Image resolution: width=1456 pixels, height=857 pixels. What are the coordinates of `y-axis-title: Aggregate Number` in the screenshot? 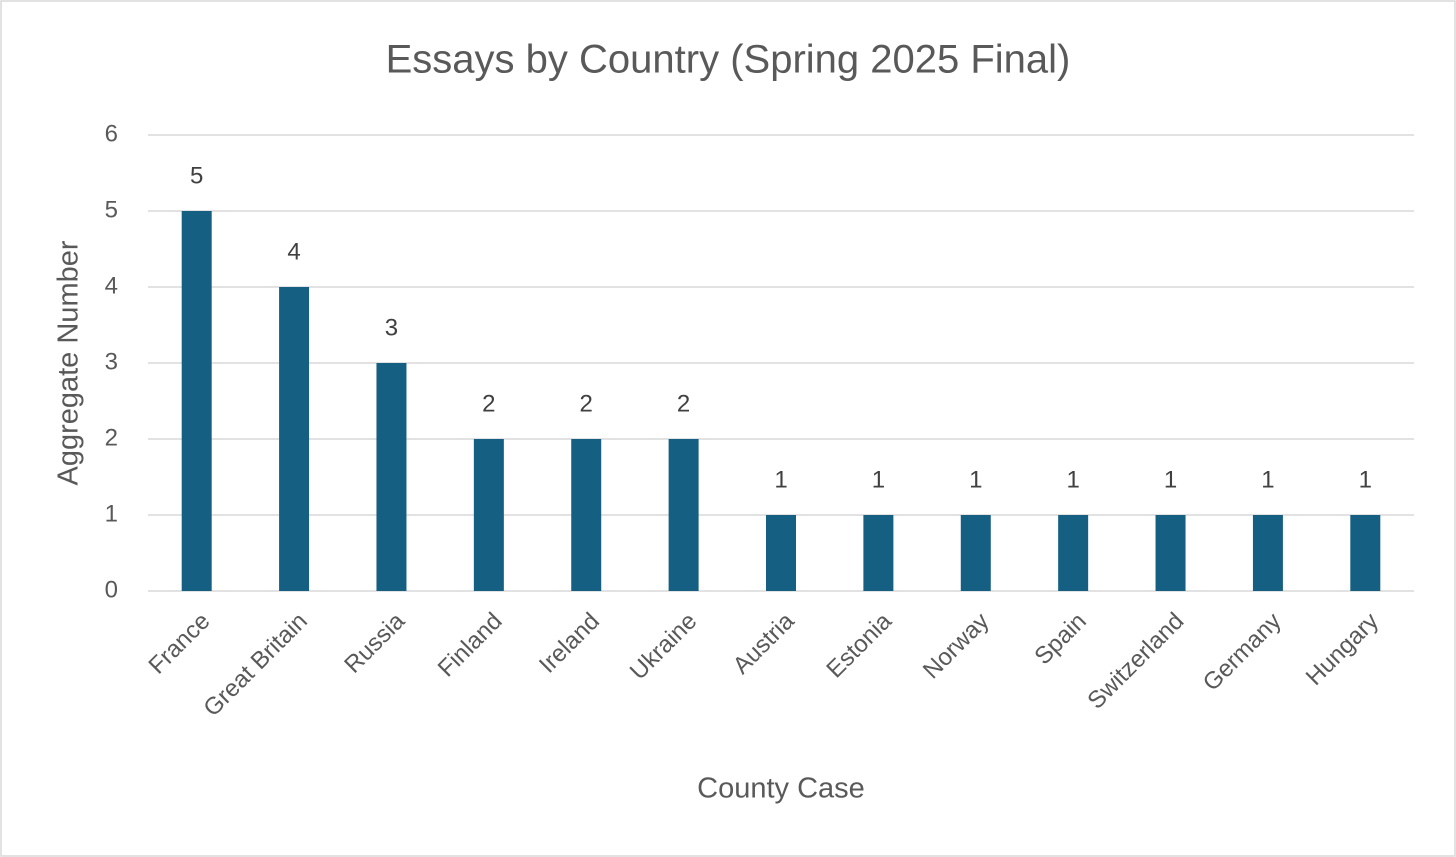 It's located at (69, 362).